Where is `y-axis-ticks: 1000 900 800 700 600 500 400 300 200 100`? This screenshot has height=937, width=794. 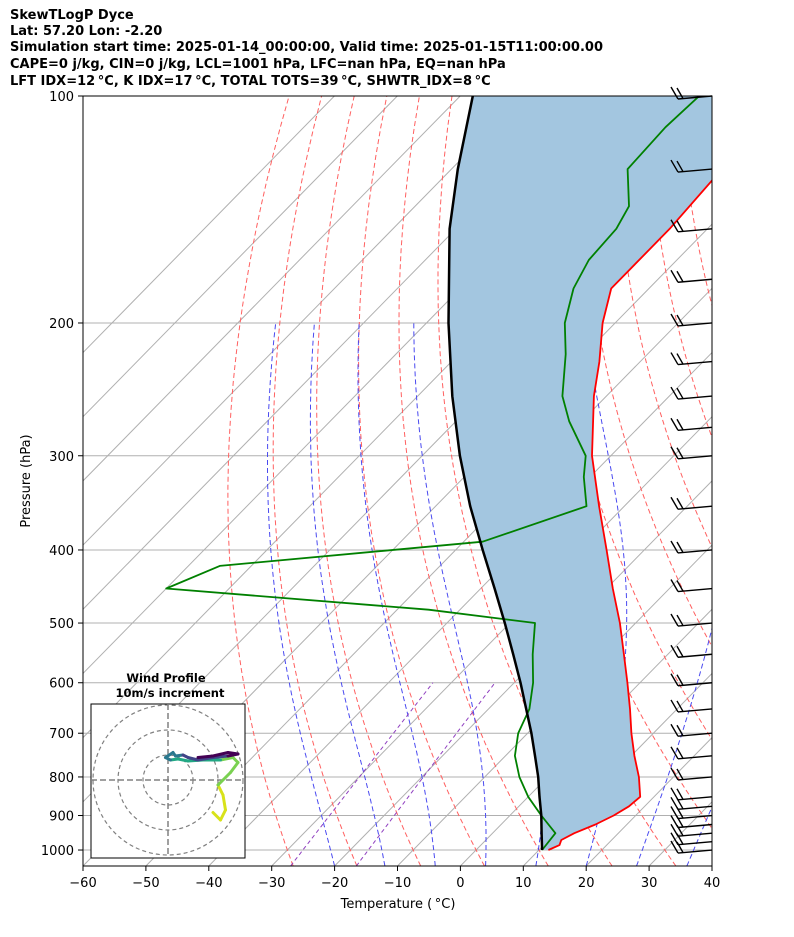
y-axis-ticks: 1000 900 800 700 600 500 400 300 200 100 is located at coordinates (62, 474).